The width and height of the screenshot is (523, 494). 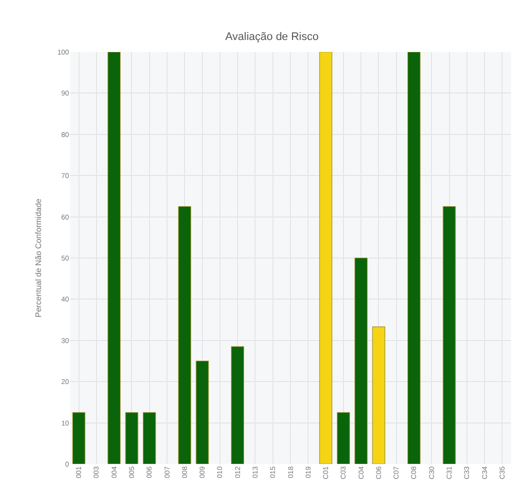 I want to click on y-axis-title: Percentual de Não Conformidade, so click(x=39, y=258).